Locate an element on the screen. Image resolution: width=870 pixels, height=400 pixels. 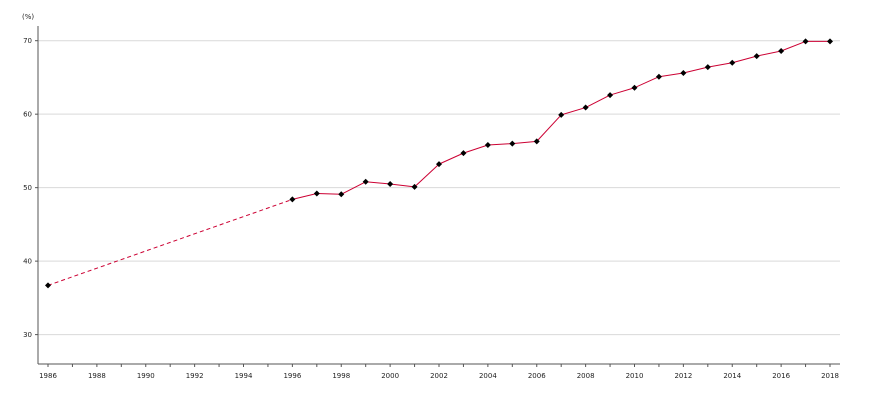
y-tick-label: 70 is located at coordinates (27, 41).